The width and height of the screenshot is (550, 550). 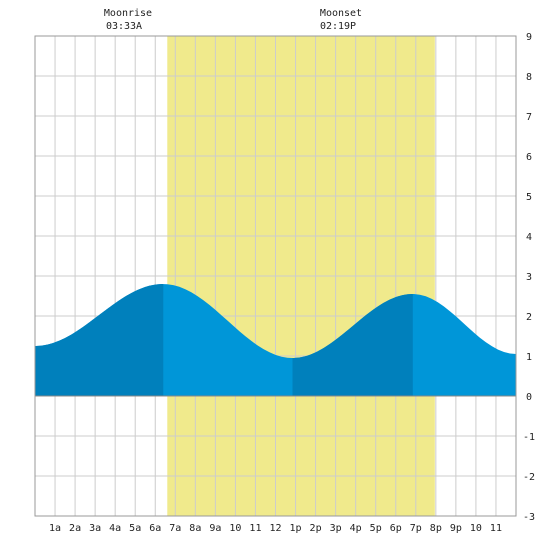 What do you see at coordinates (215, 528) in the screenshot?
I see `x-tick-label: 9a` at bounding box center [215, 528].